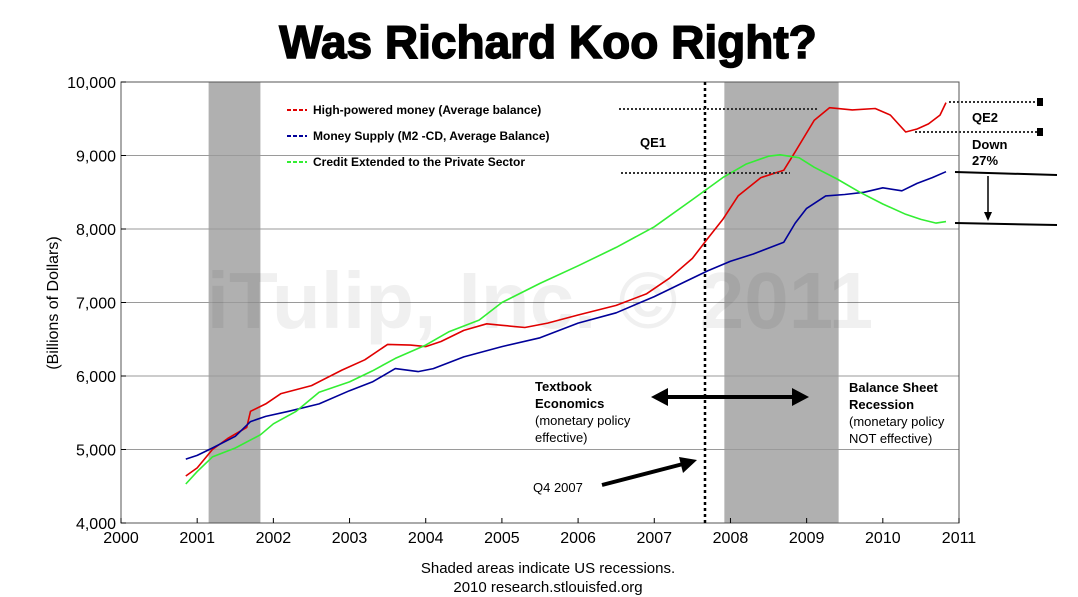 This screenshot has width=1078, height=597. I want to click on chart-title: Was Richard Koo Right?, so click(548, 42).